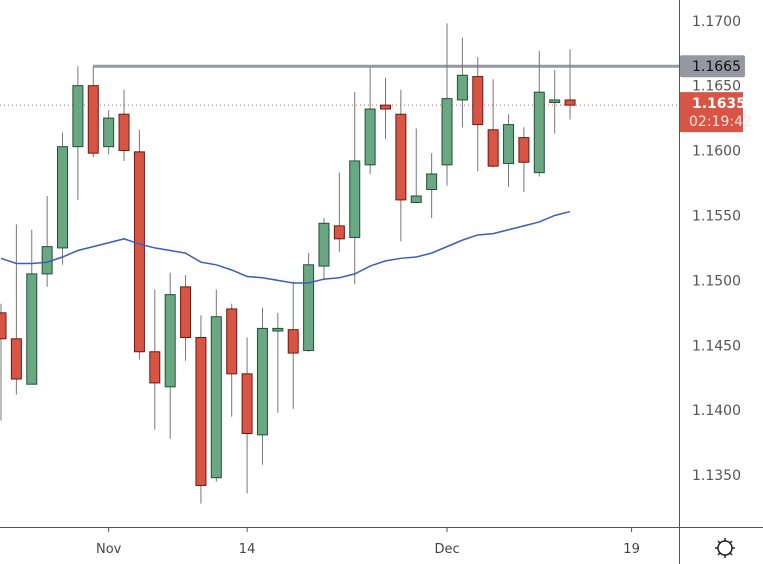 This screenshot has height=564, width=763. What do you see at coordinates (720, 122) in the screenshot?
I see `countdown-label: 02:19:42` at bounding box center [720, 122].